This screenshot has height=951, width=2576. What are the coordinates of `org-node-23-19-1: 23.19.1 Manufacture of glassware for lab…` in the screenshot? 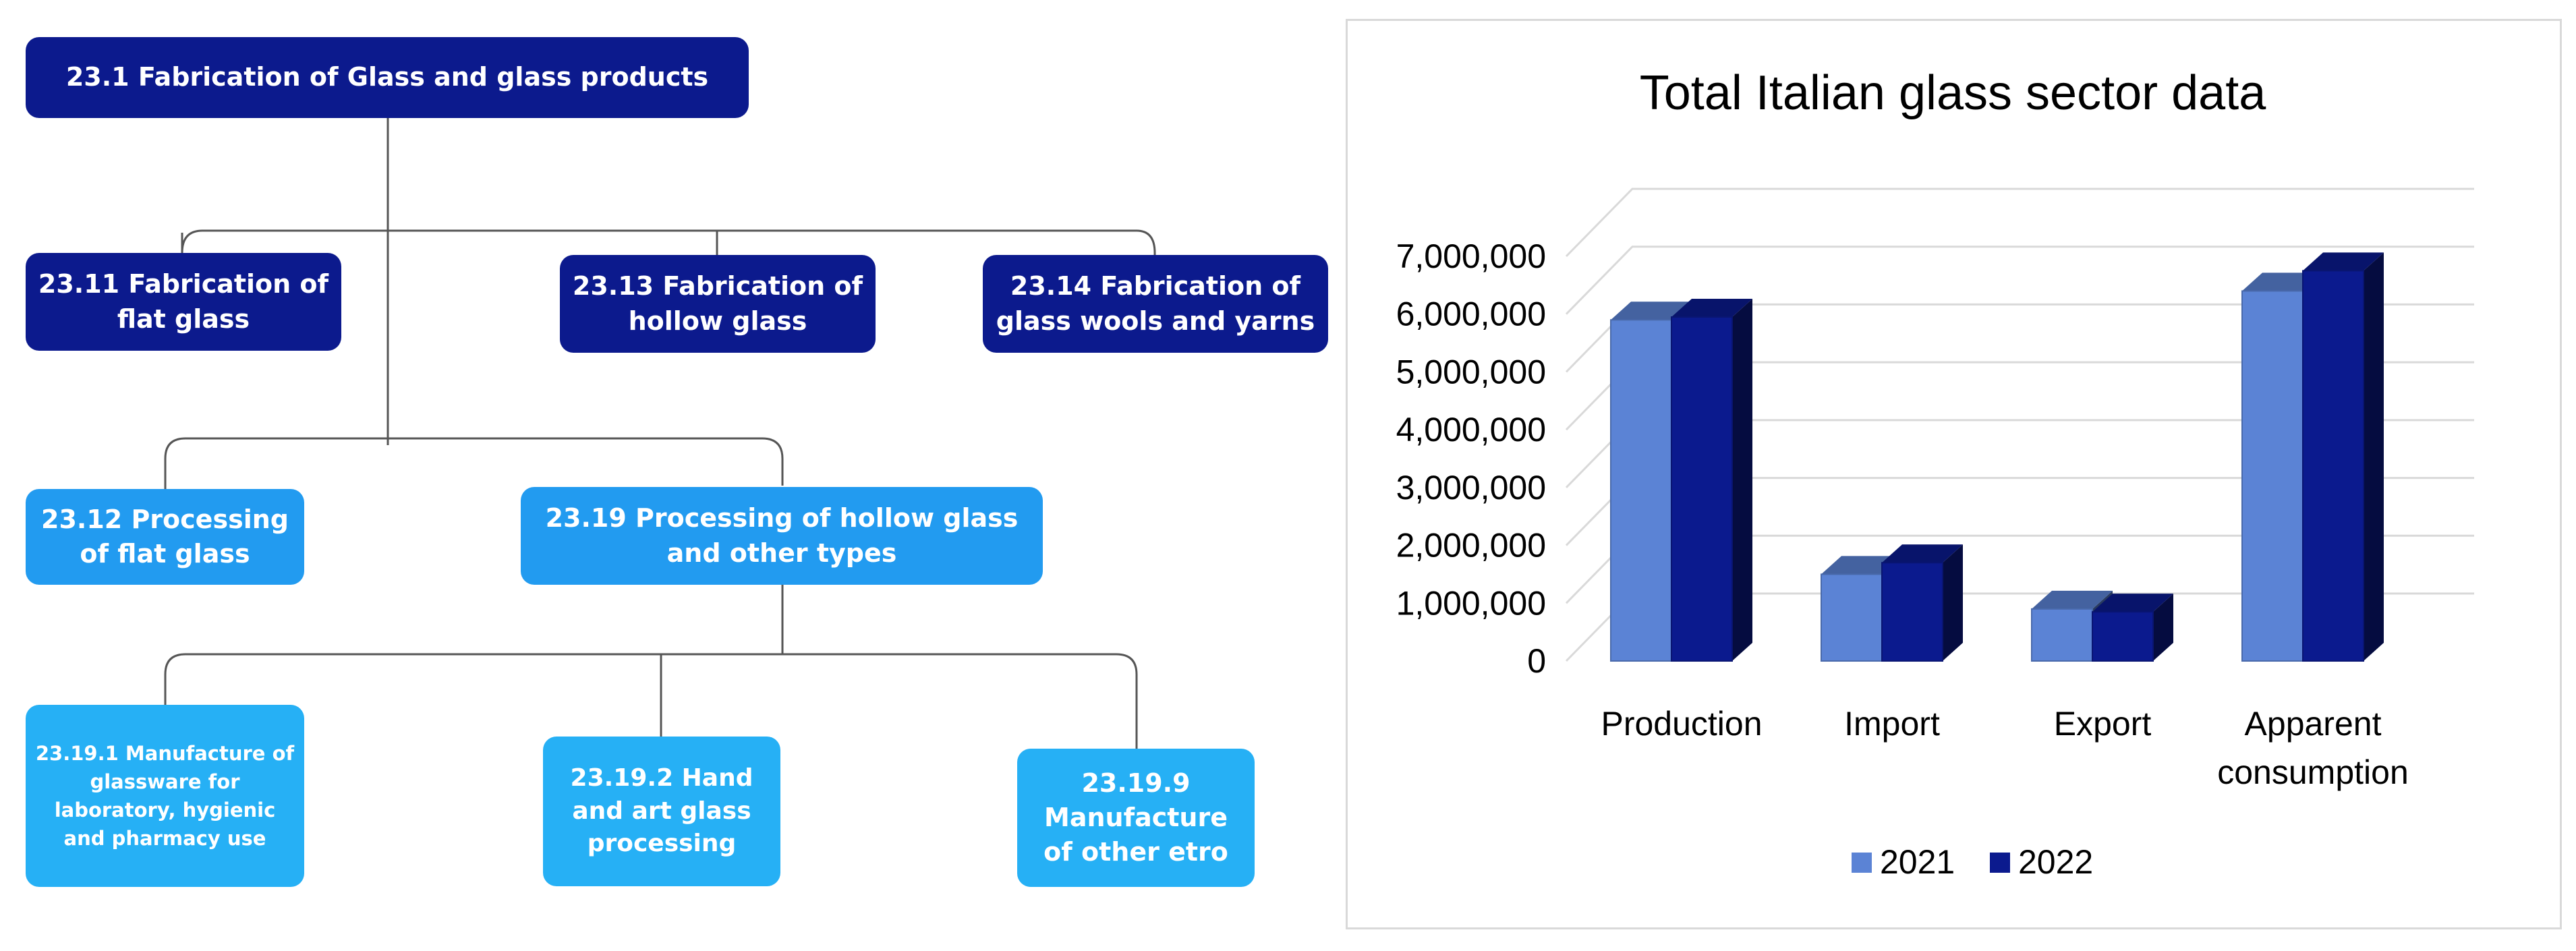 It's located at (165, 796).